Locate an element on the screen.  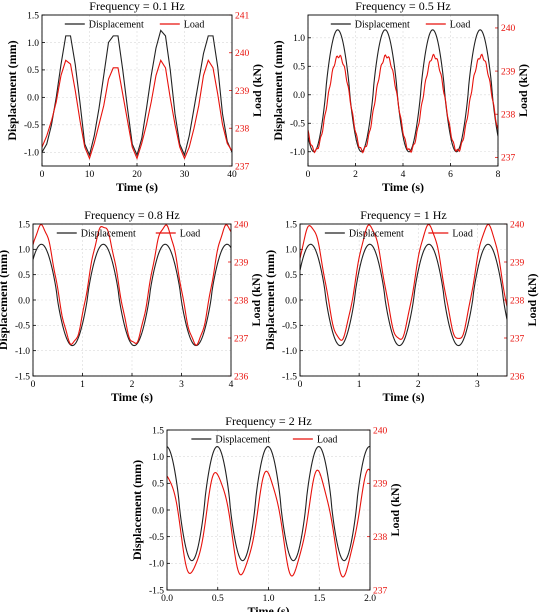
x-tick-label: 6 is located at coordinates (450, 175).